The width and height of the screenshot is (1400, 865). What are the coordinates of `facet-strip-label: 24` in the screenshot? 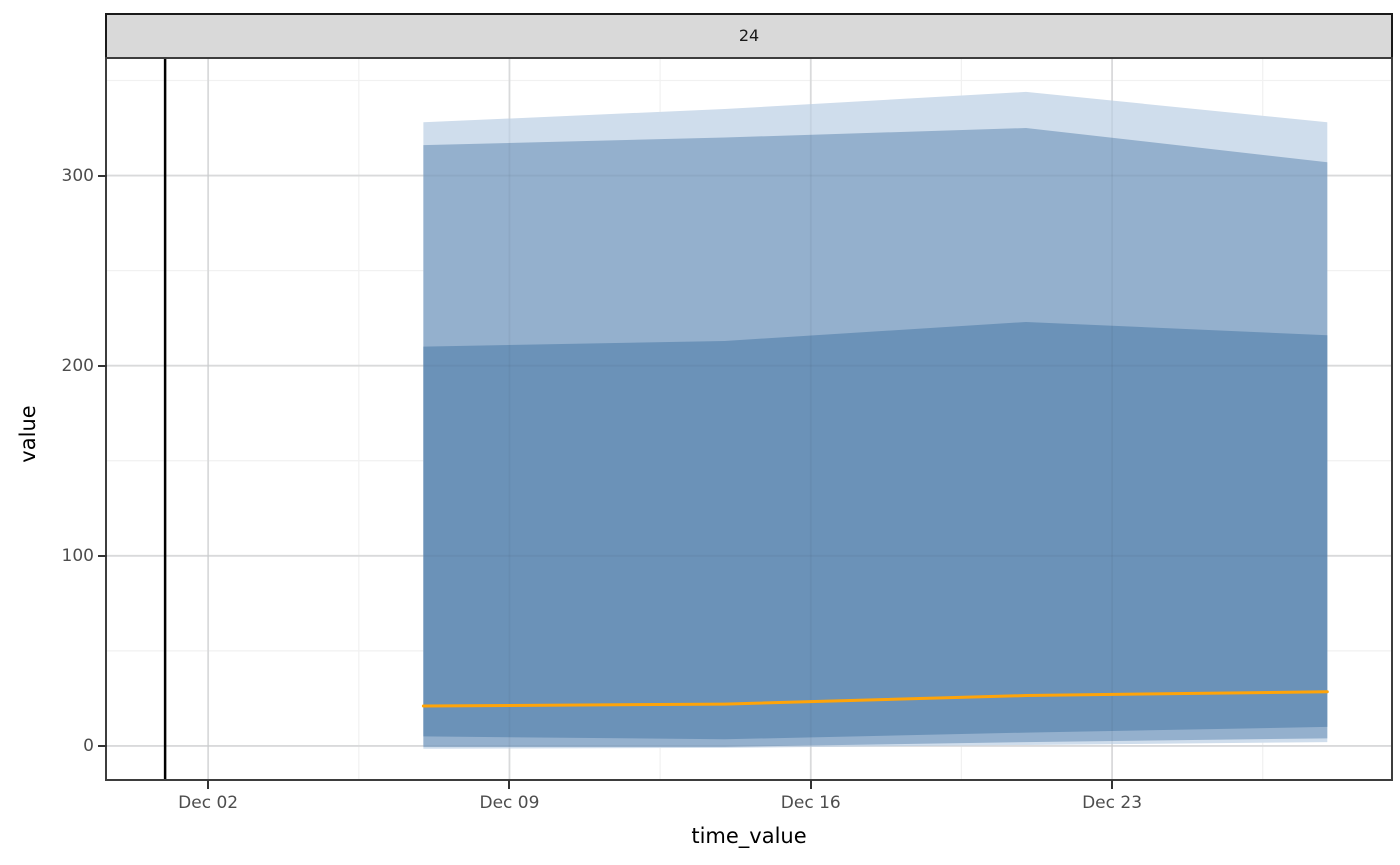 It's located at (749, 35).